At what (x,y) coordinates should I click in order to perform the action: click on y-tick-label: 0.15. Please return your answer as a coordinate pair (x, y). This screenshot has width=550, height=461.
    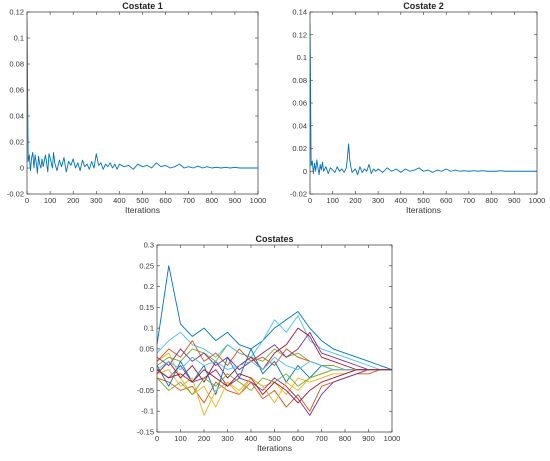
    Looking at the image, I should click on (146, 307).